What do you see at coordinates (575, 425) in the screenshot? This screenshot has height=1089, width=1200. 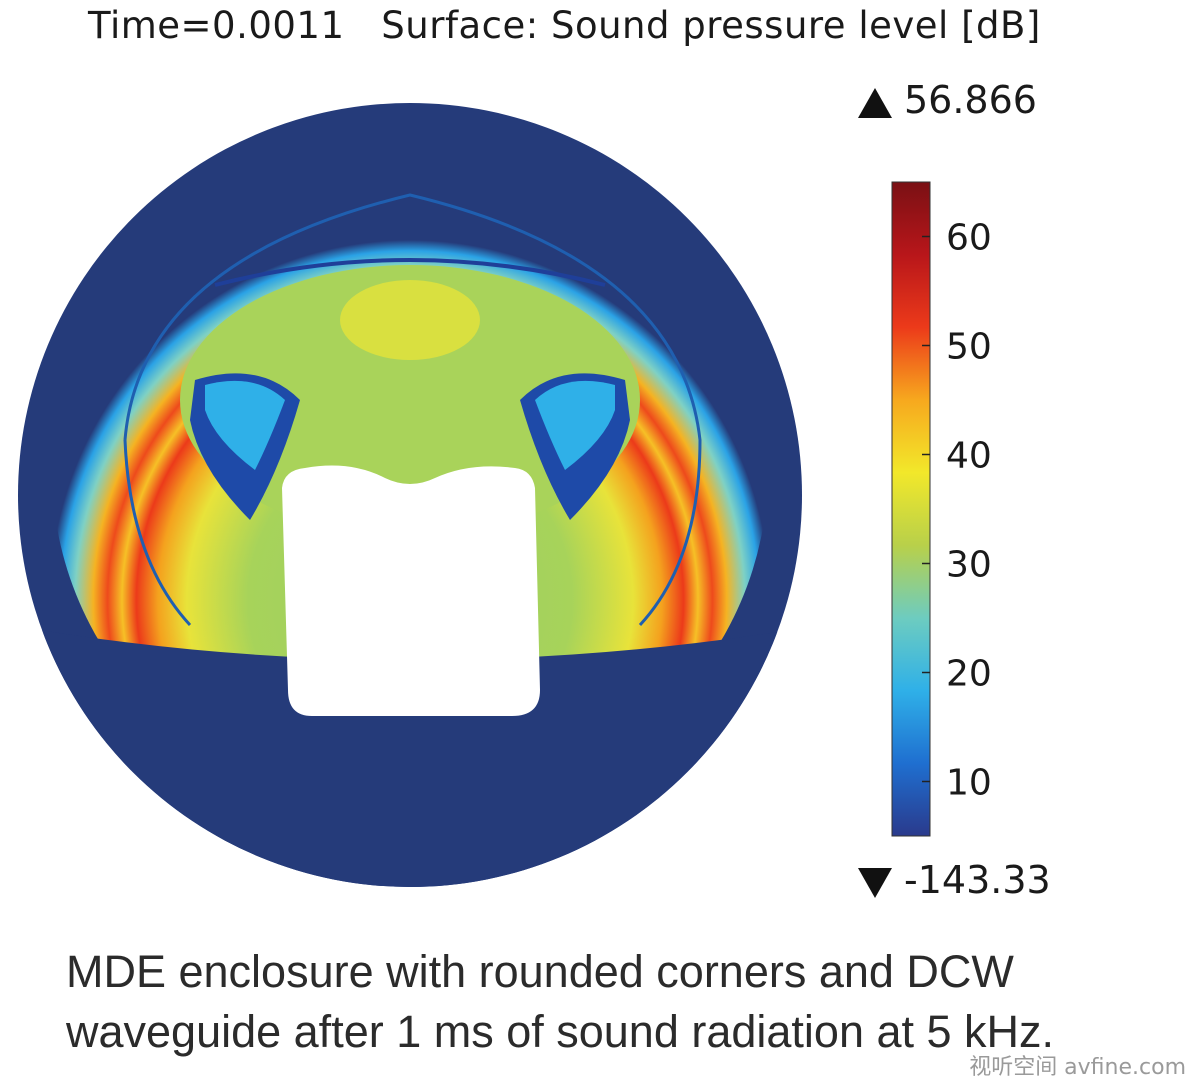 I see `cyan-lobe-right` at bounding box center [575, 425].